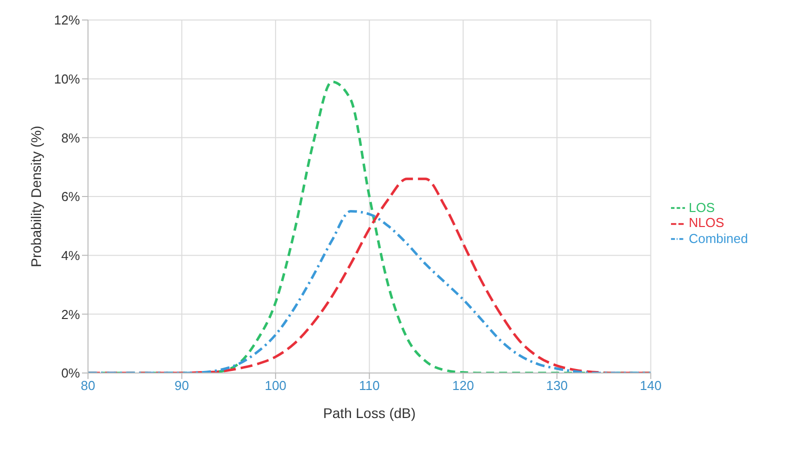 This screenshot has height=456, width=796. What do you see at coordinates (70, 138) in the screenshot?
I see `y-tick-label: 8%` at bounding box center [70, 138].